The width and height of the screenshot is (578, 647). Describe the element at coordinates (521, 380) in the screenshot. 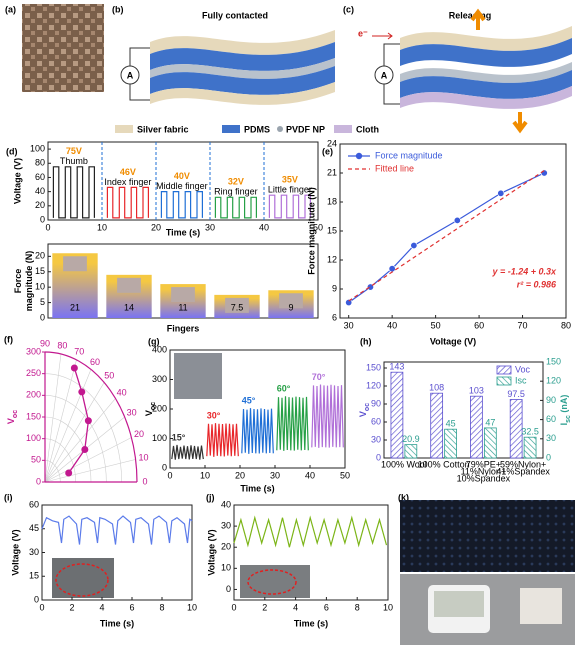

I see `legend-label: Isc` at that location.